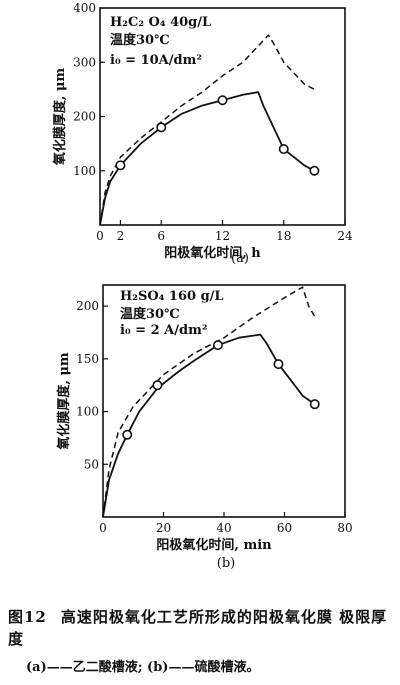  Describe the element at coordinates (143, 667) in the screenshot. I see `figure-caption-subtitle: (a)——乙二酸槽液; (b)——硫酸槽液。` at that location.